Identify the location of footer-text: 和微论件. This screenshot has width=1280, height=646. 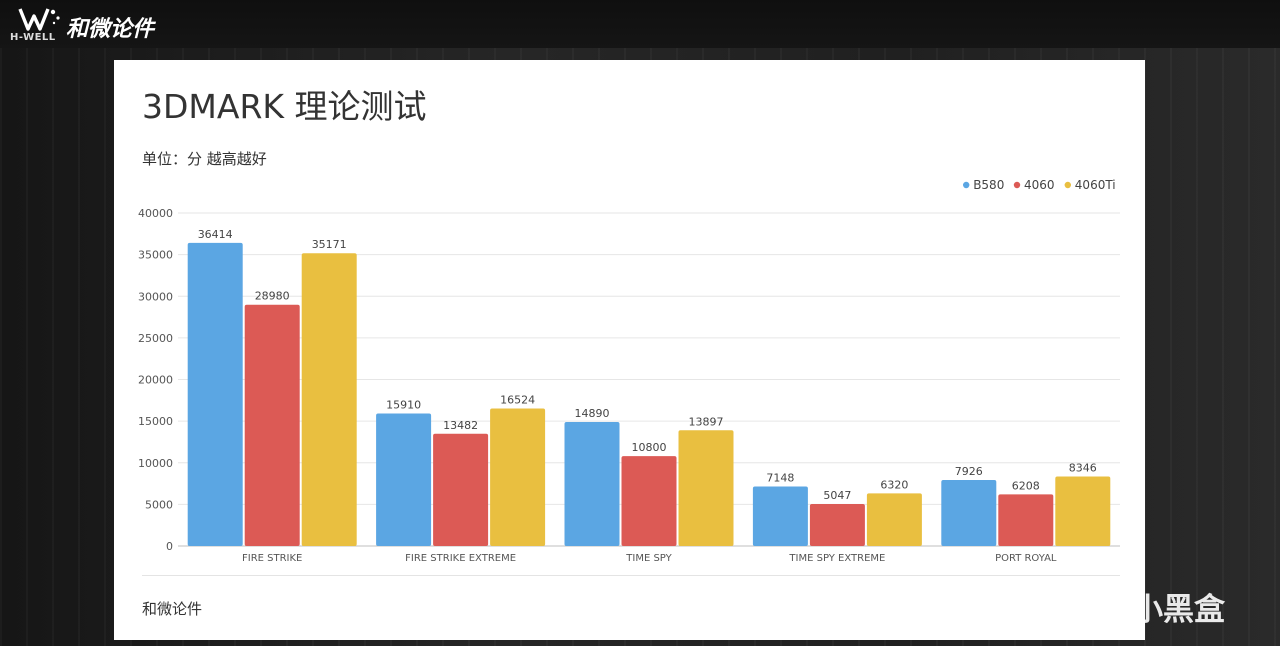
(172, 609).